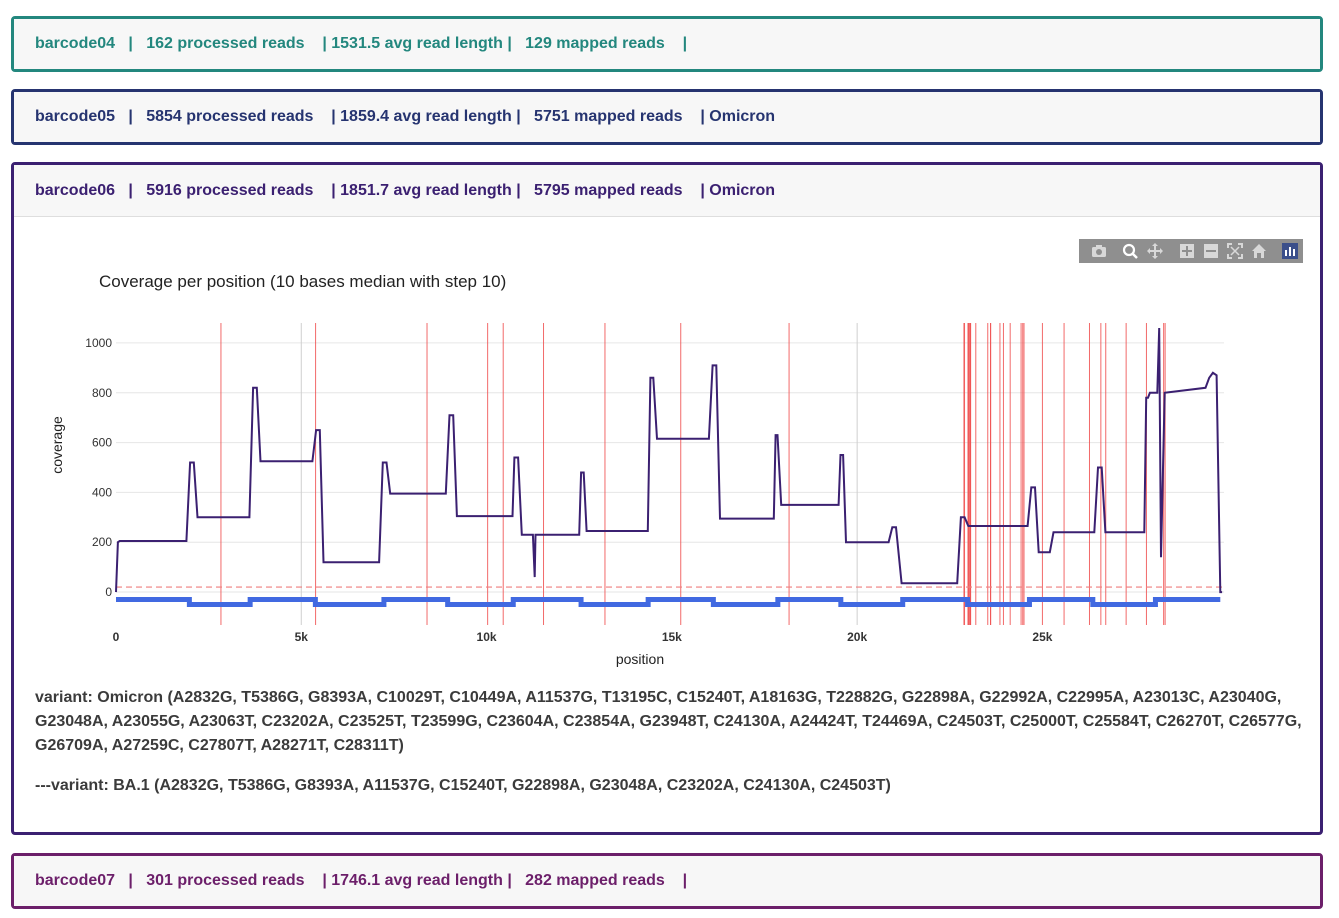 Image resolution: width=1339 pixels, height=918 pixels. I want to click on zoom-in-icon, so click(1187, 251).